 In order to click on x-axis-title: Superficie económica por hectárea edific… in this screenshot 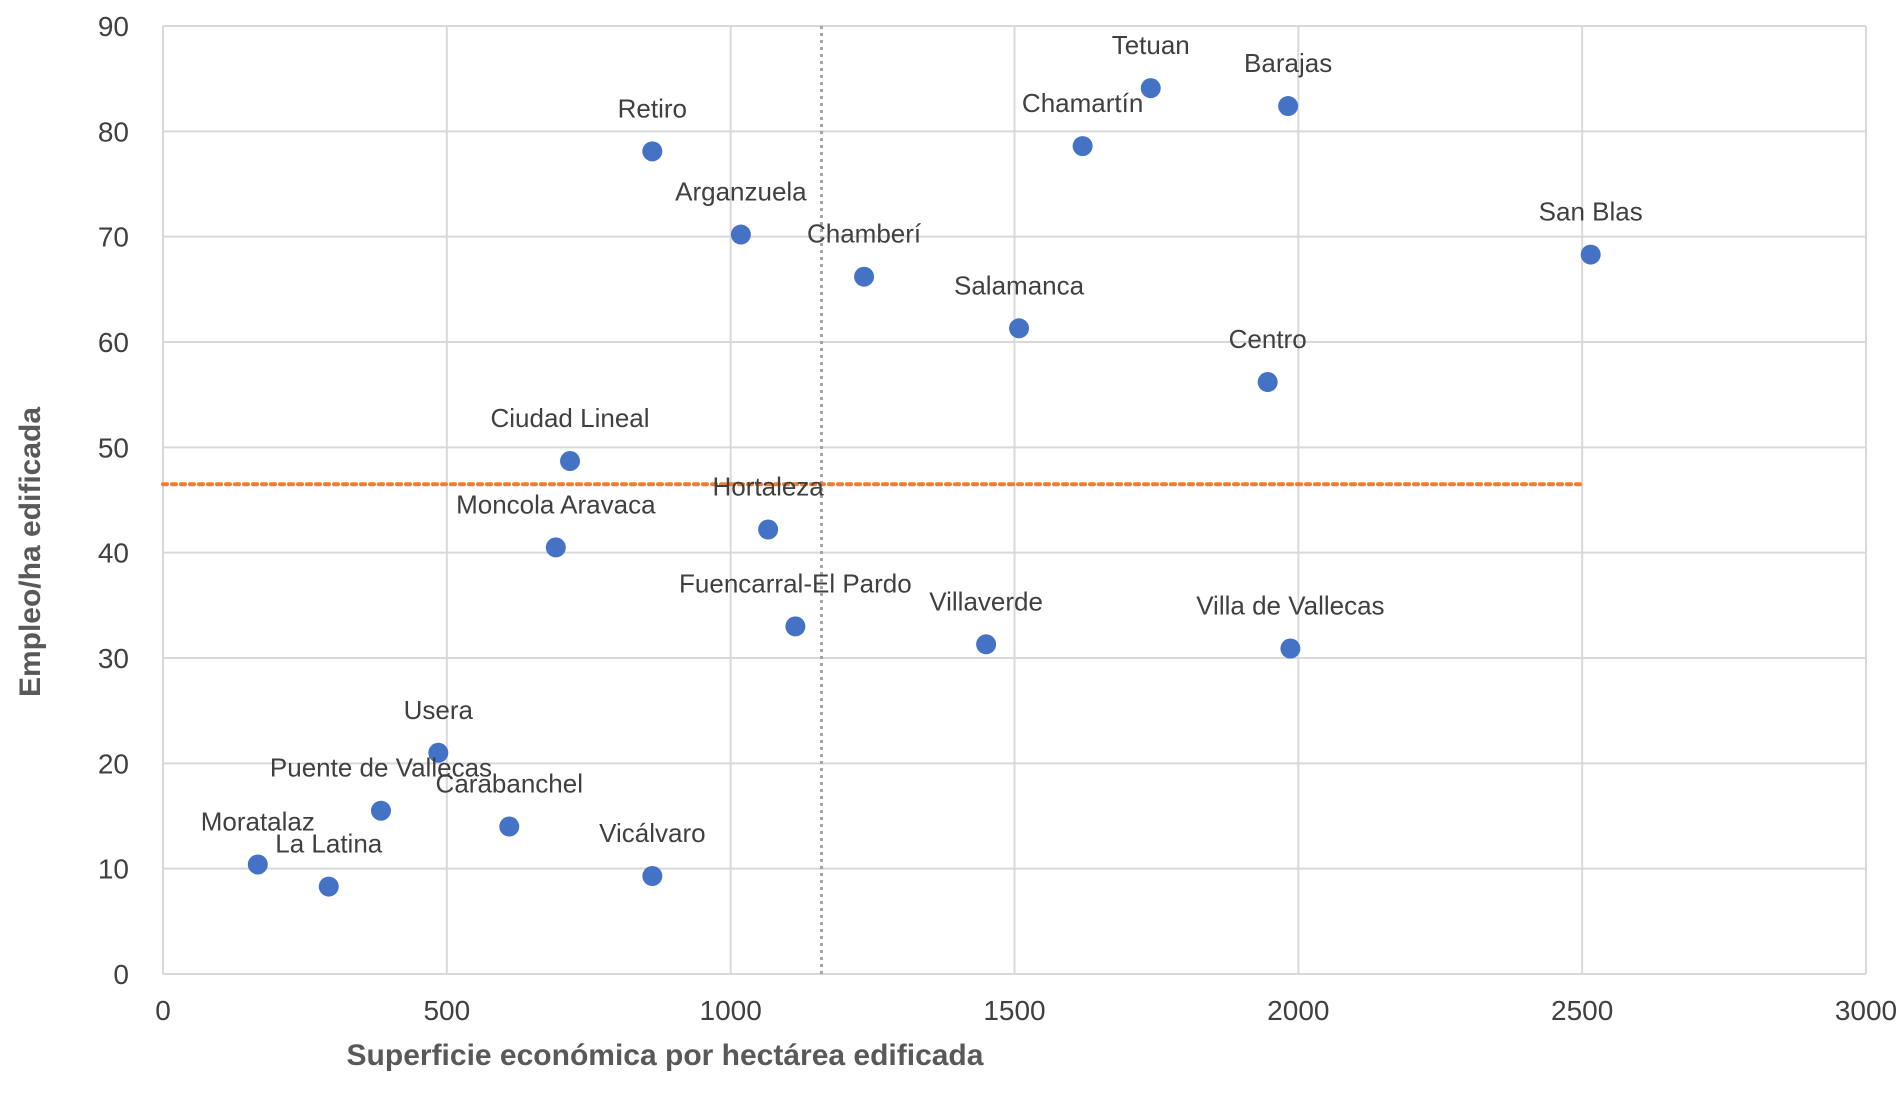, I will do `click(665, 1055)`.